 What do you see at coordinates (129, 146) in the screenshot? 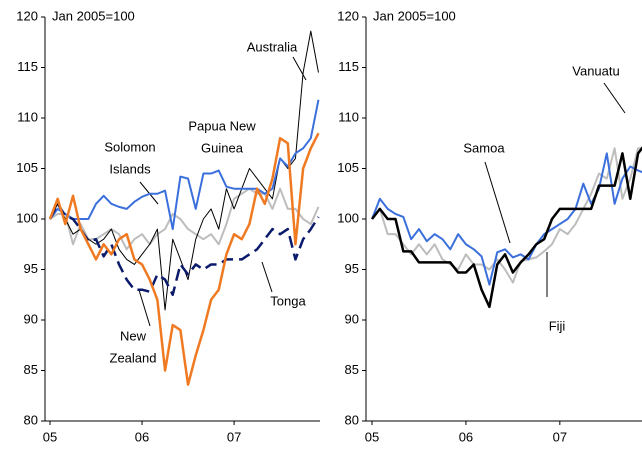
I see `annotation: Solomon` at bounding box center [129, 146].